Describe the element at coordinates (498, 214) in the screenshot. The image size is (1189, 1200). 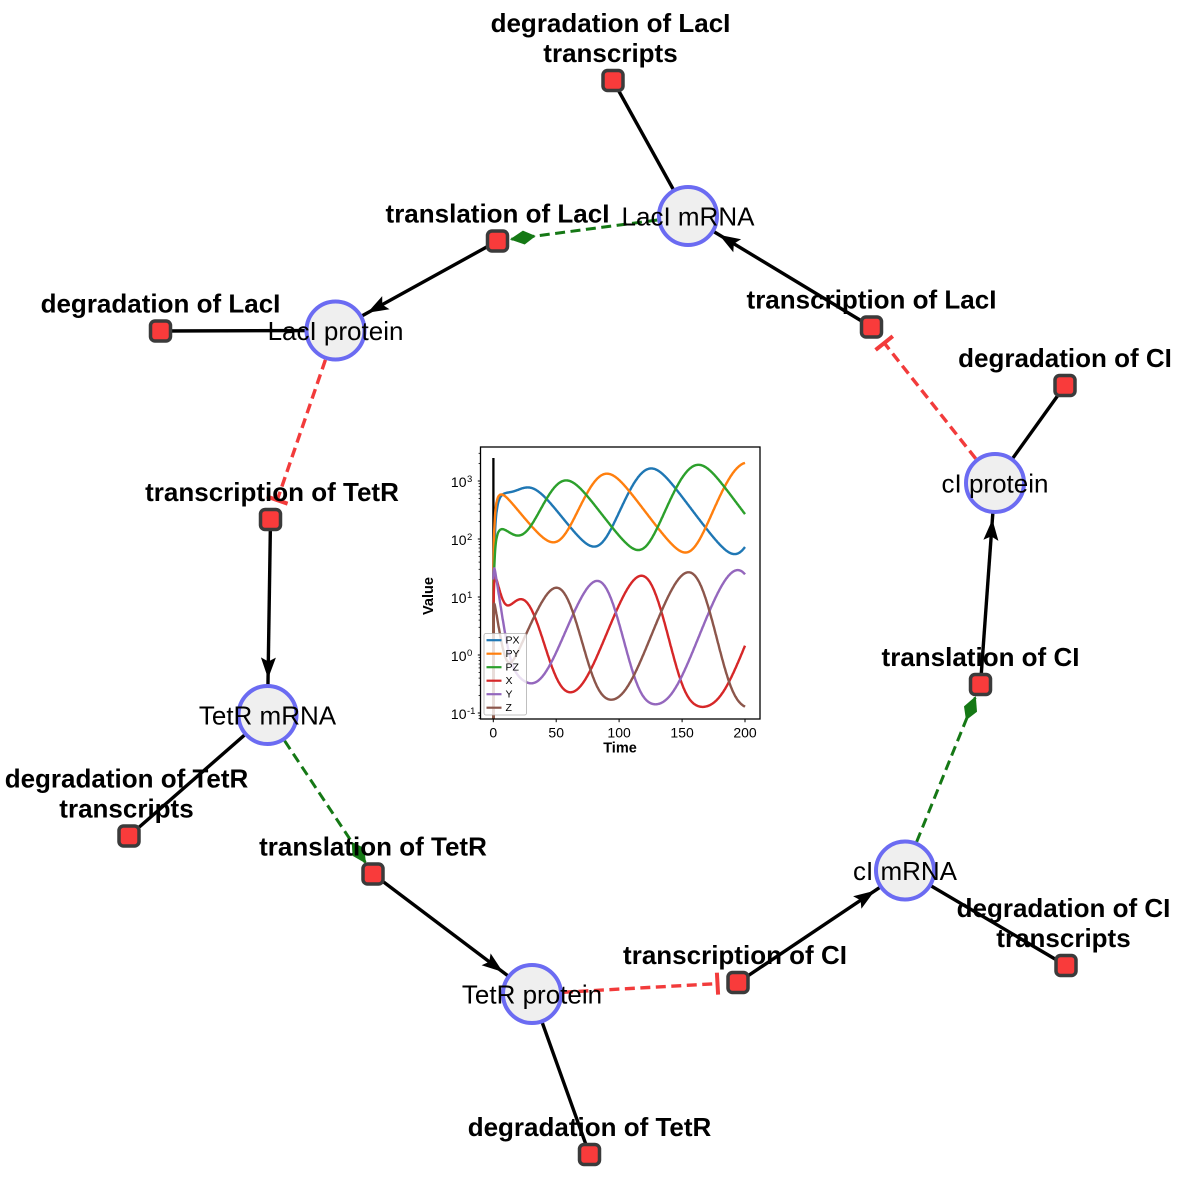
I see `svg-text: translation of LacI` at that location.